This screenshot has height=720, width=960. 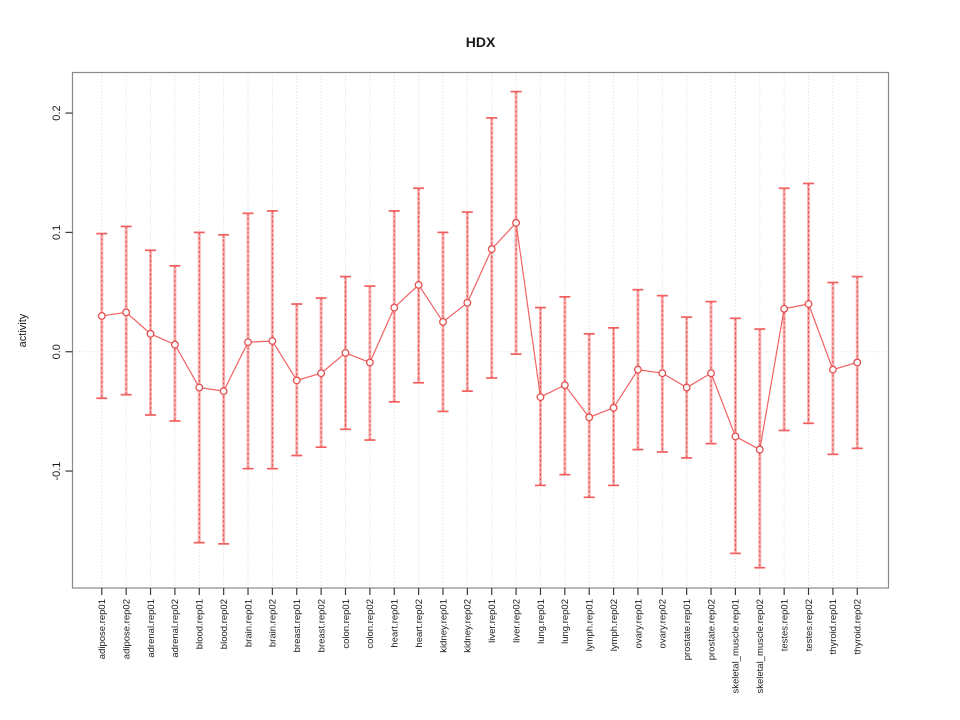 I want to click on chart-title: HDX, so click(x=481, y=42).